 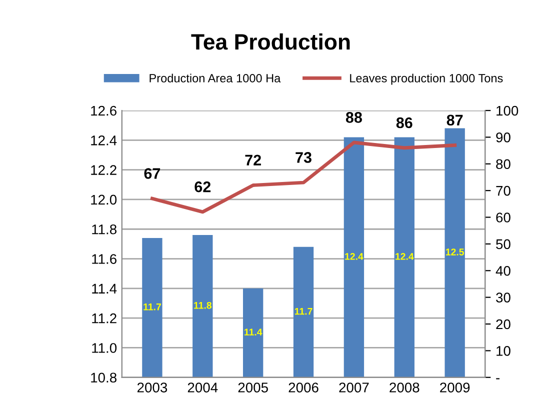 I want to click on data-label: 67, so click(x=152, y=173).